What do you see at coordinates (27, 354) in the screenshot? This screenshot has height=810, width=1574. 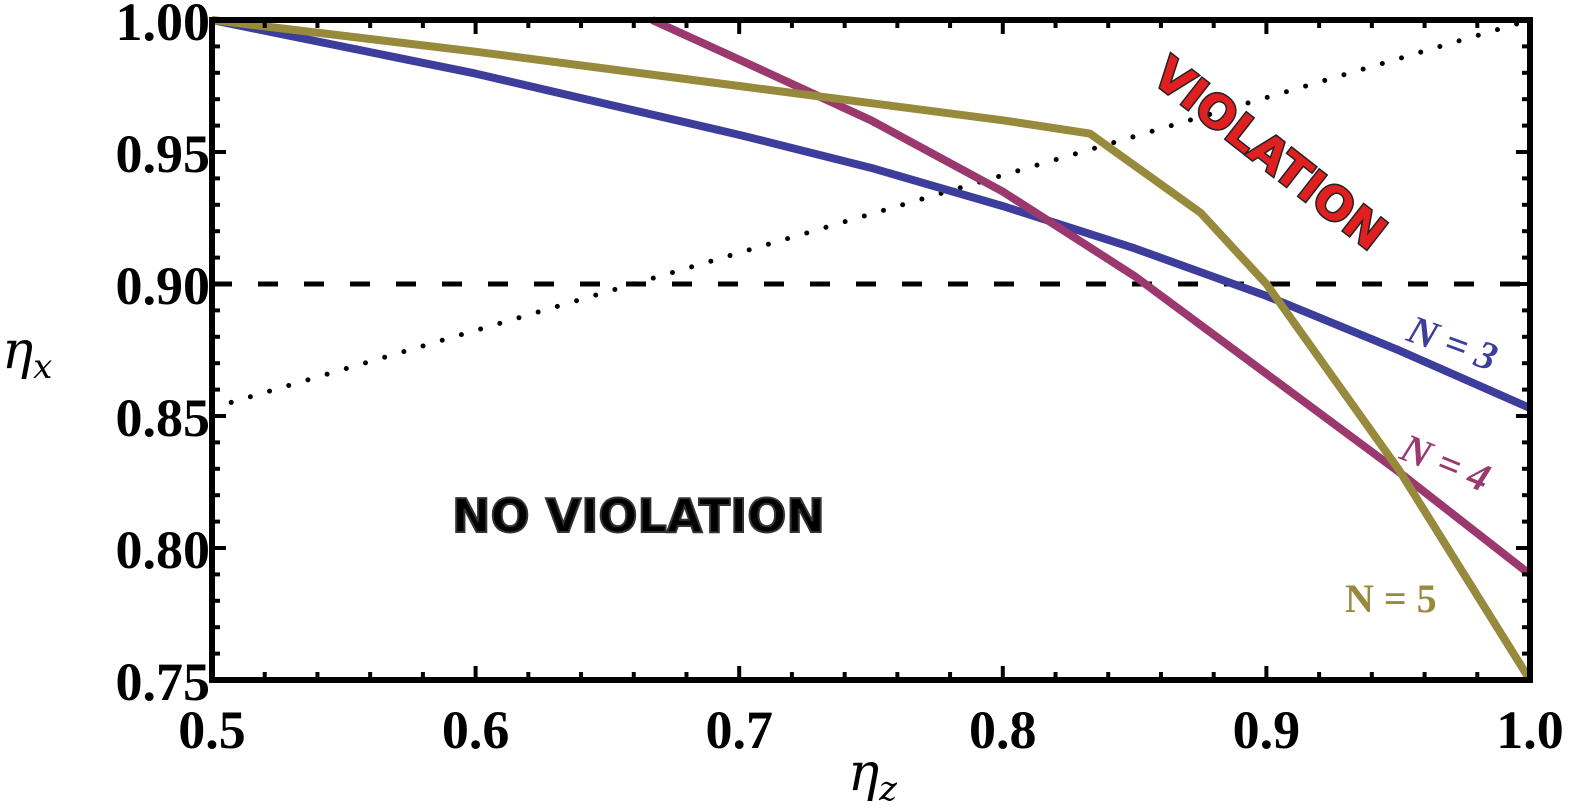 I see `y-axis-title: ηx` at bounding box center [27, 354].